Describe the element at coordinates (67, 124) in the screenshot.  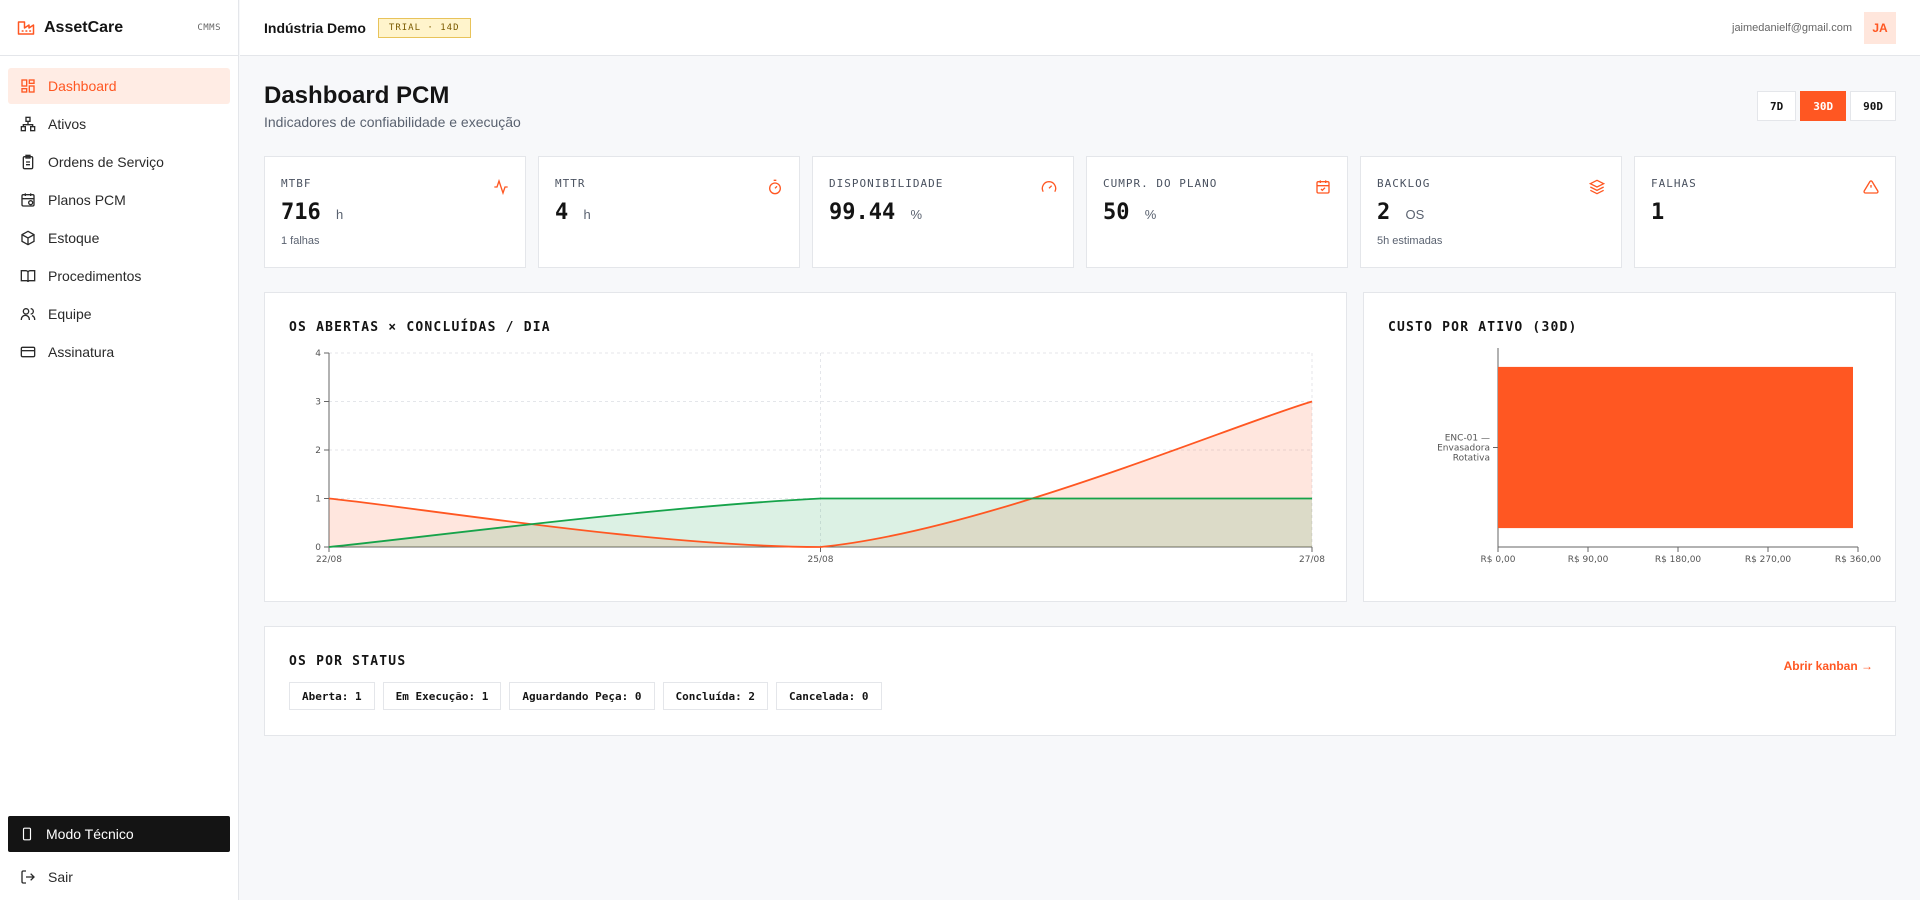
I see `sidebar-item-label: Ativos` at that location.